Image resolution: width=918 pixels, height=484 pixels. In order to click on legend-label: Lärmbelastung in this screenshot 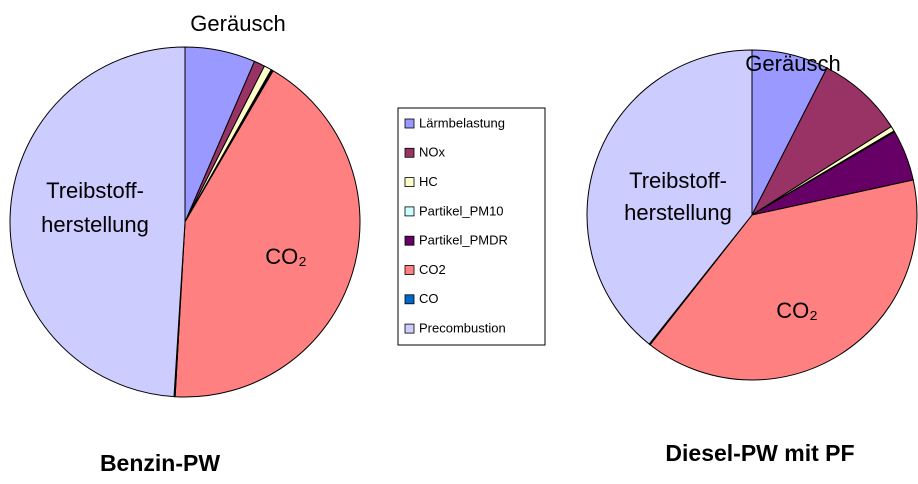, I will do `click(462, 122)`.